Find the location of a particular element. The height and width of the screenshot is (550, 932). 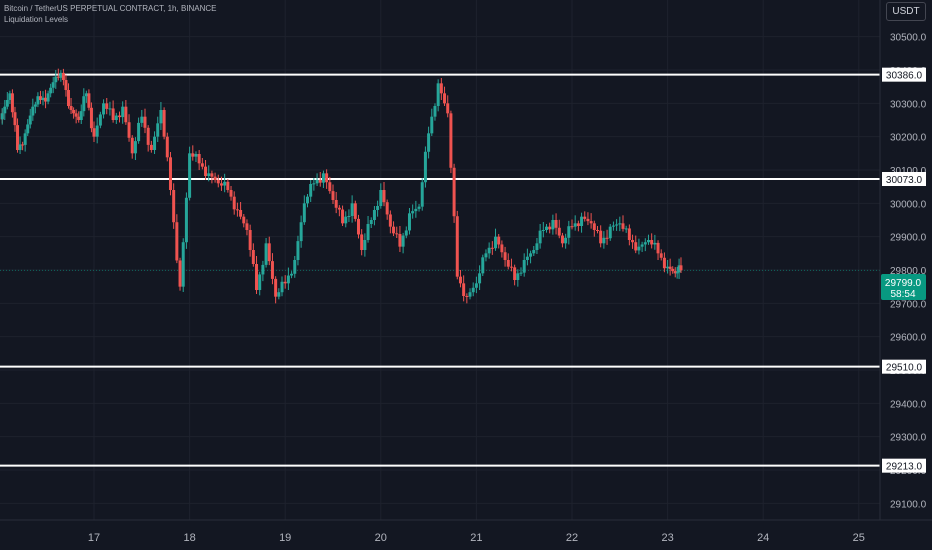

y-tick-label: 29900.0 is located at coordinates (908, 238).